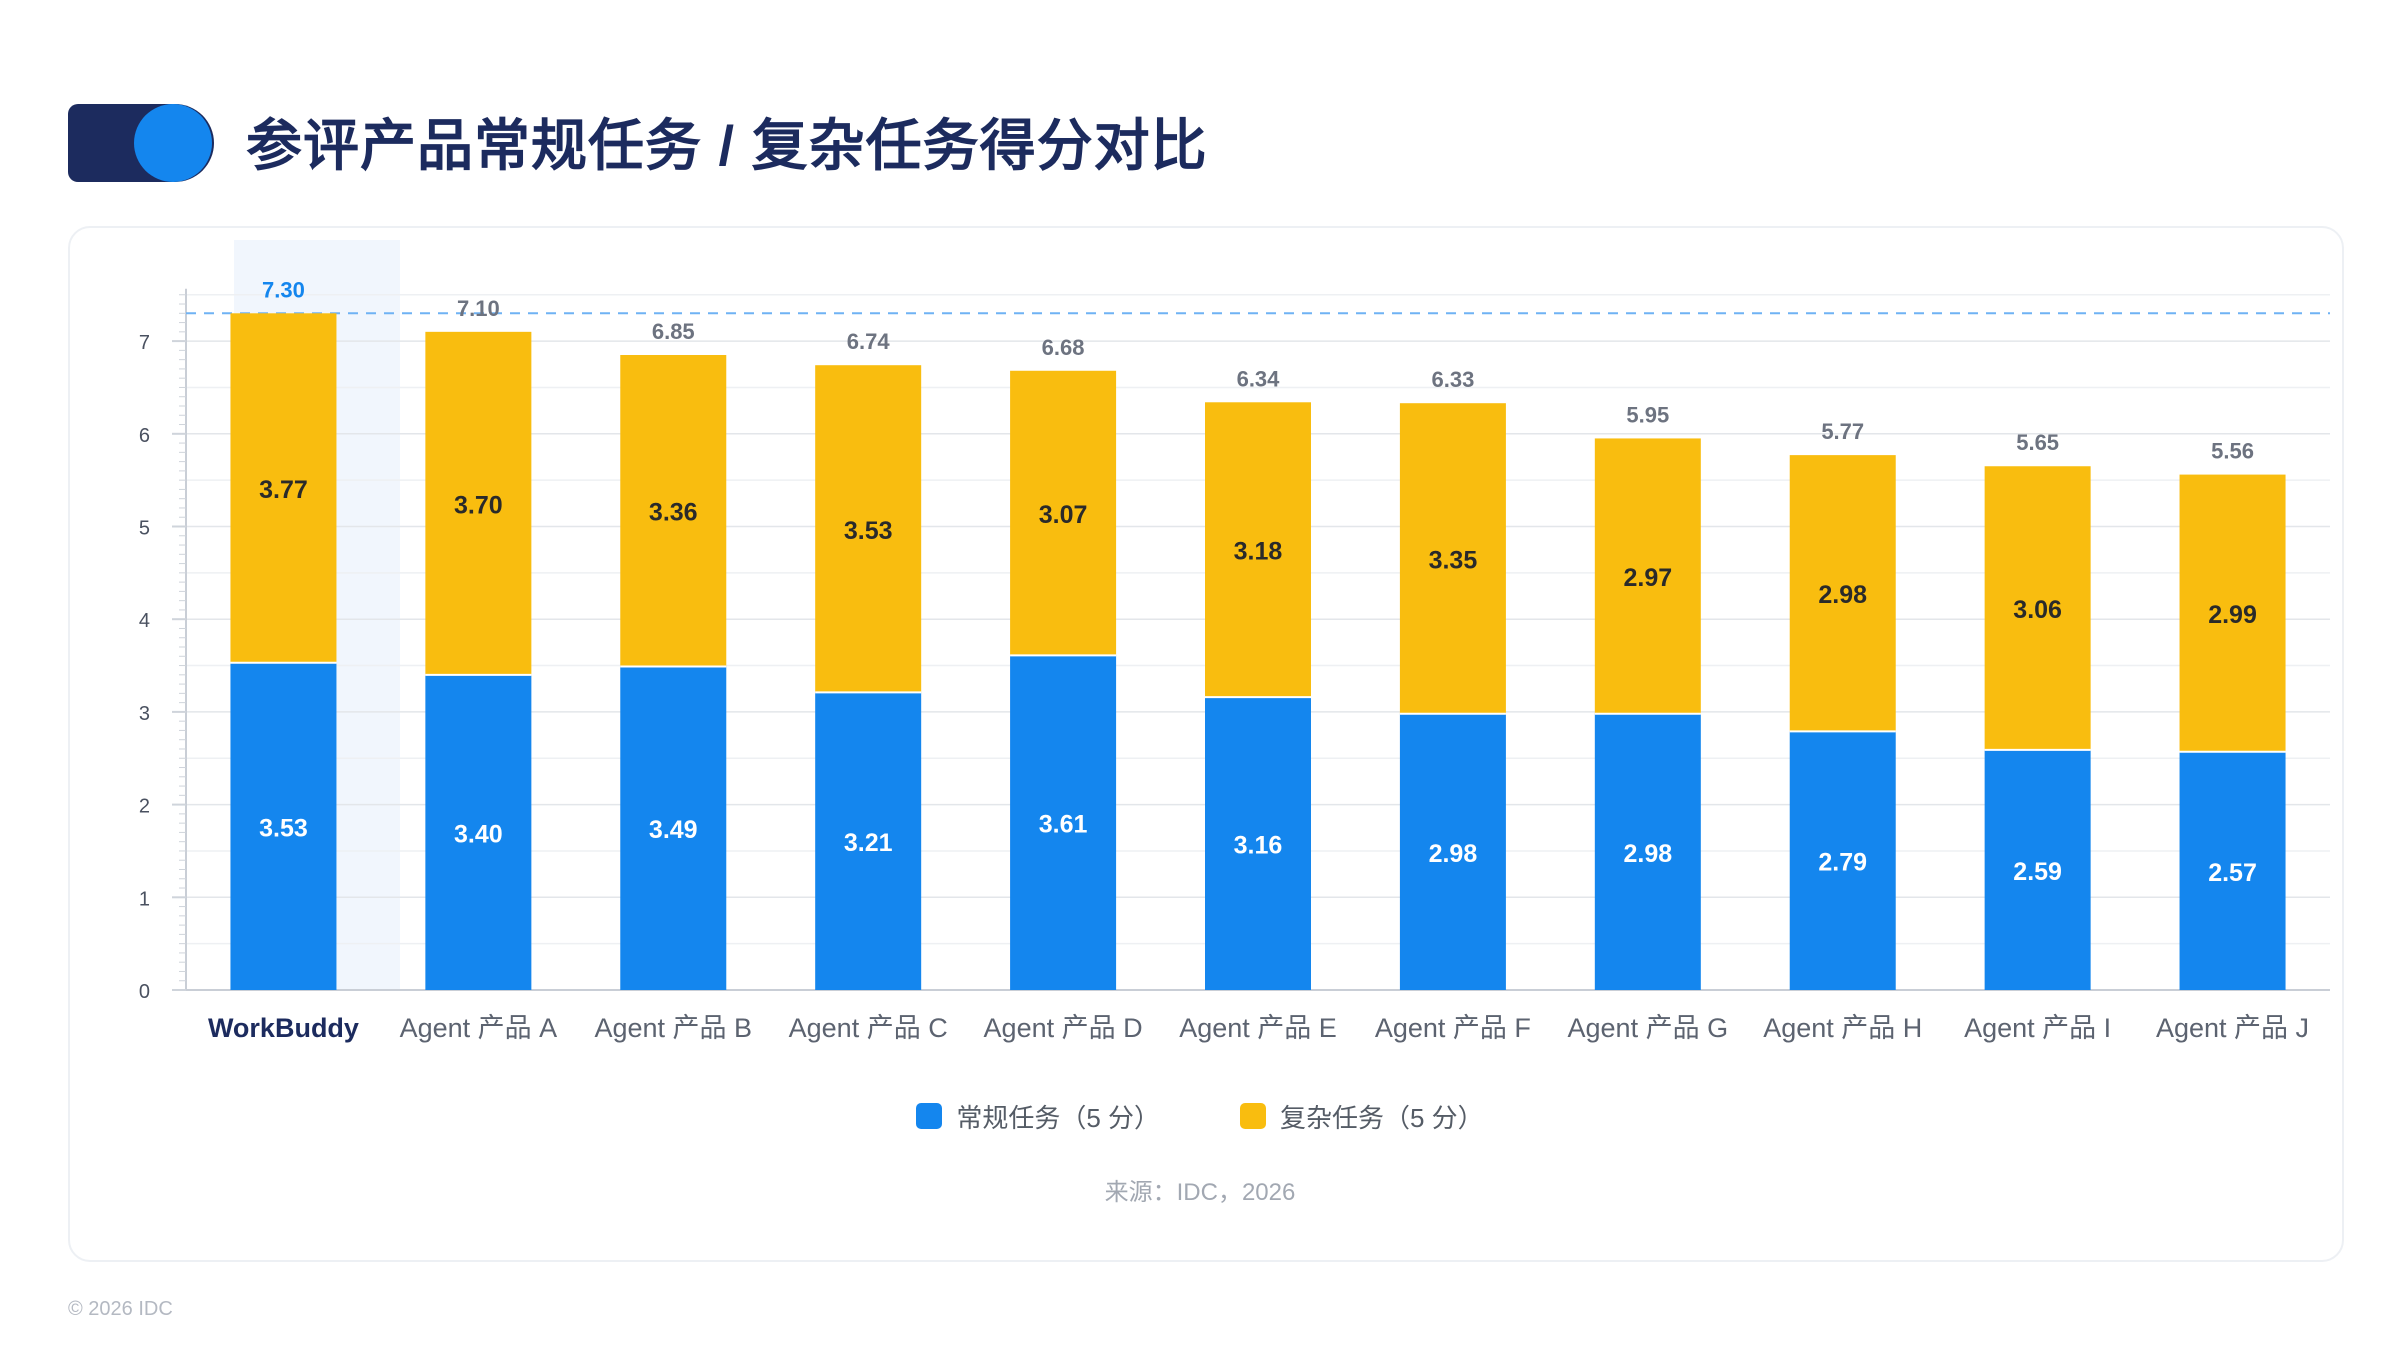  I want to click on data-label-regular: 3.16, so click(1258, 846).